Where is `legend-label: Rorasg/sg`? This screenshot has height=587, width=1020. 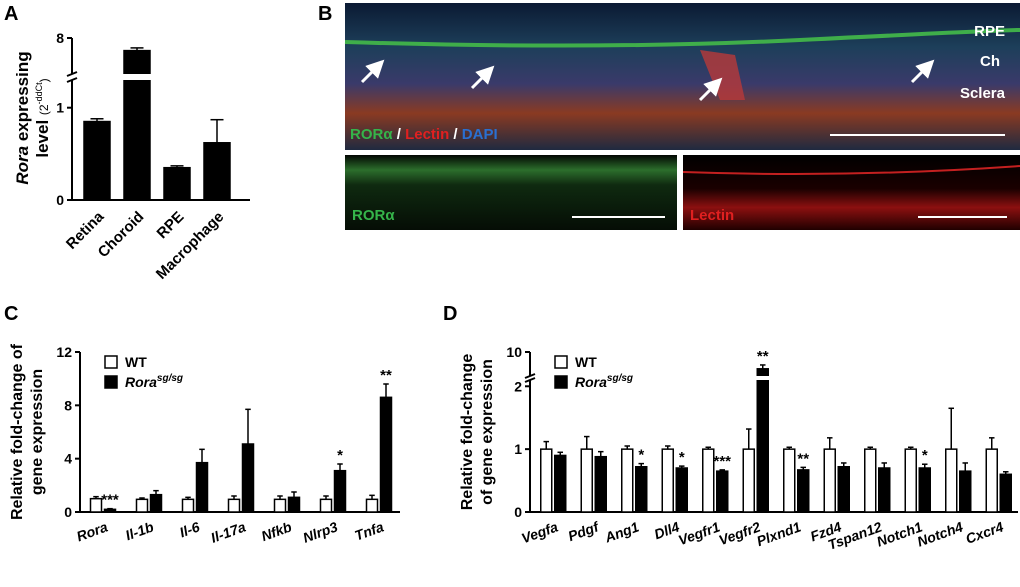
legend-label: Rorasg/sg is located at coordinates (604, 381).